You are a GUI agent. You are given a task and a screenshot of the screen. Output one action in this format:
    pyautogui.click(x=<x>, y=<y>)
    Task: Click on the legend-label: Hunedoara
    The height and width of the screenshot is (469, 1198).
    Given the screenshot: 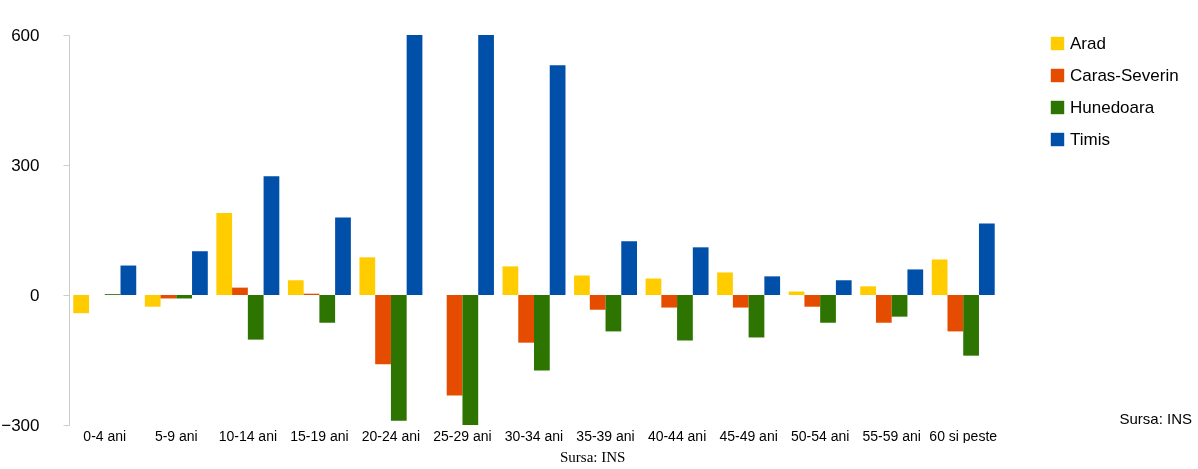 What is the action you would take?
    pyautogui.click(x=1112, y=107)
    